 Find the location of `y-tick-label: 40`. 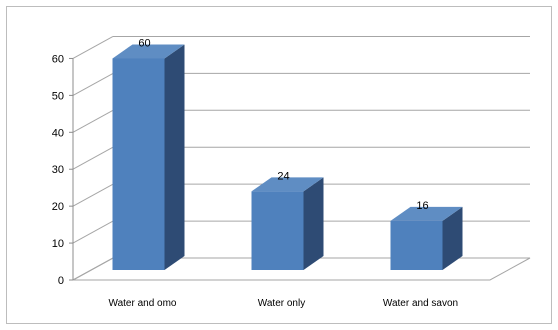

y-tick-label: 40 is located at coordinates (58, 133).